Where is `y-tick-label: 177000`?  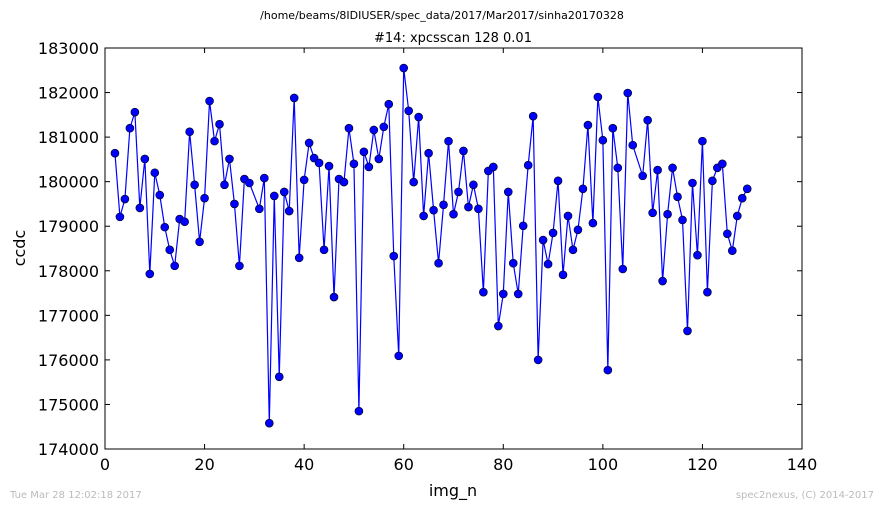 y-tick-label: 177000 is located at coordinates (68, 315).